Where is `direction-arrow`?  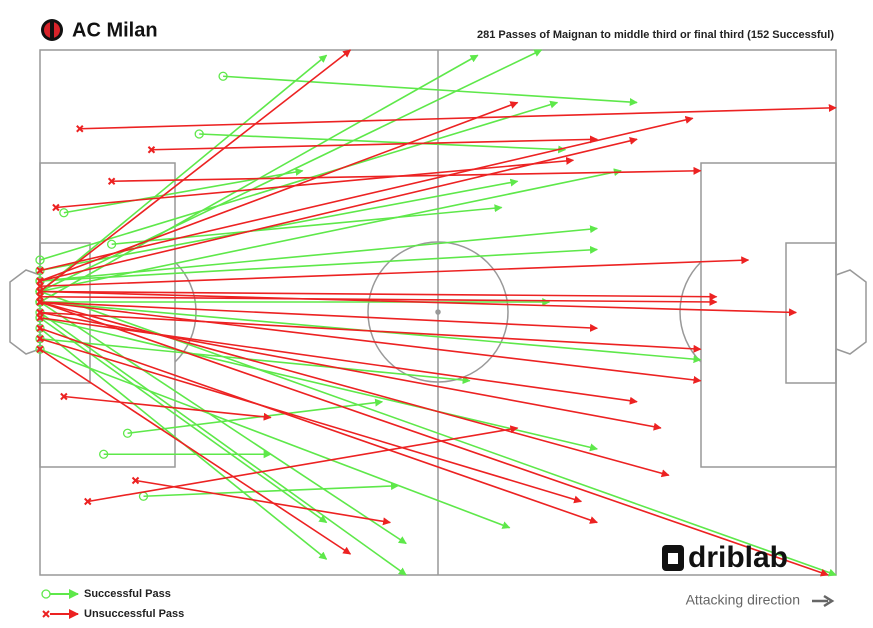
direction-arrow is located at coordinates (823, 601).